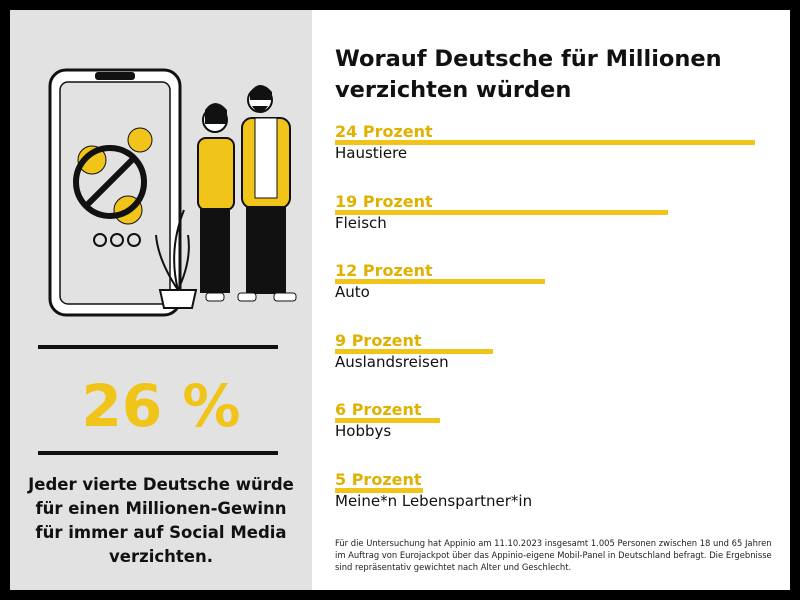 The height and width of the screenshot is (600, 800). What do you see at coordinates (378, 340) in the screenshot?
I see `value-label: 9 Prozent` at bounding box center [378, 340].